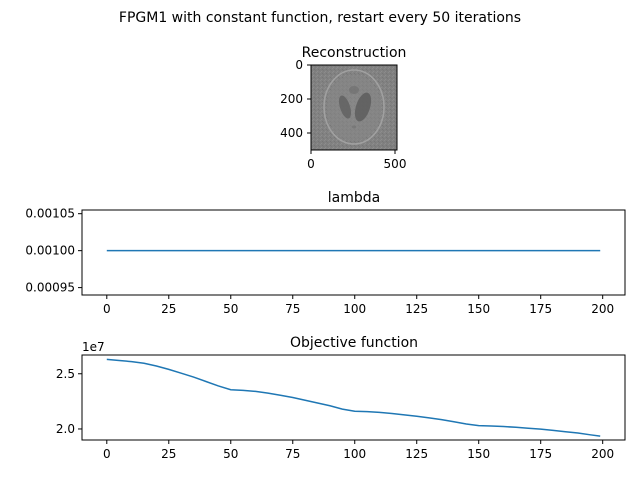 Image resolution: width=640 pixels, height=485 pixels. I want to click on reconstruction-title: Reconstruction, so click(354, 53).